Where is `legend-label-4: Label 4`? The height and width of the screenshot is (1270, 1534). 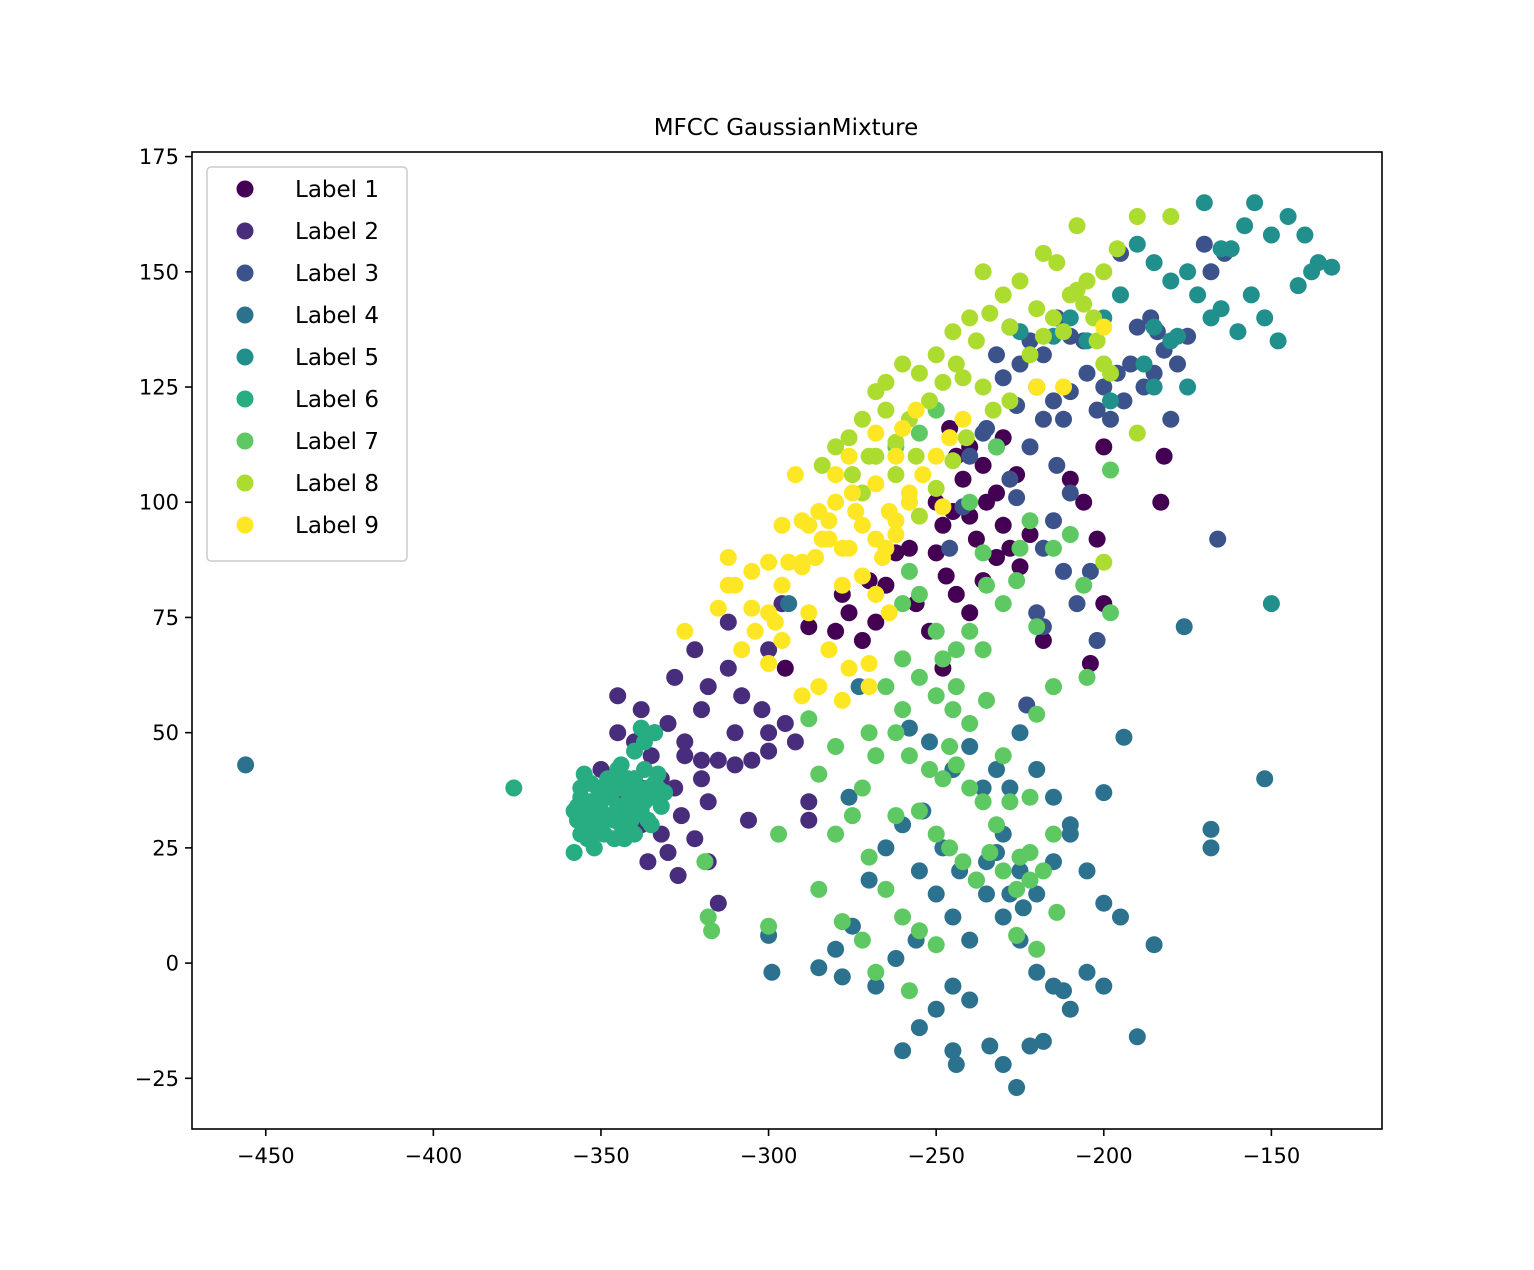 legend-label-4: Label 4 is located at coordinates (337, 316).